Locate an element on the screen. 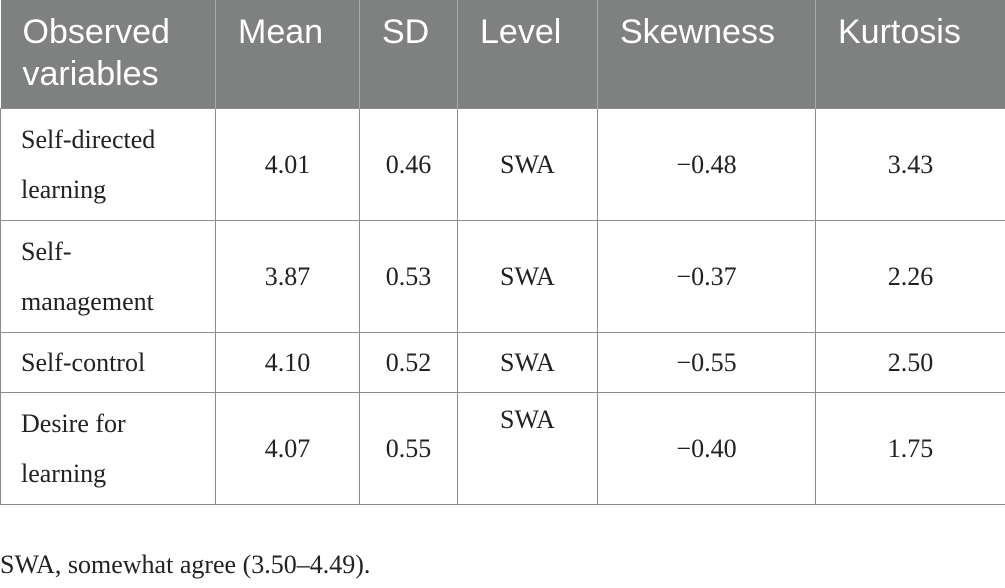 Image resolution: width=1005 pixels, height=588 pixels. skewness-cell: −0.40 is located at coordinates (706, 448).